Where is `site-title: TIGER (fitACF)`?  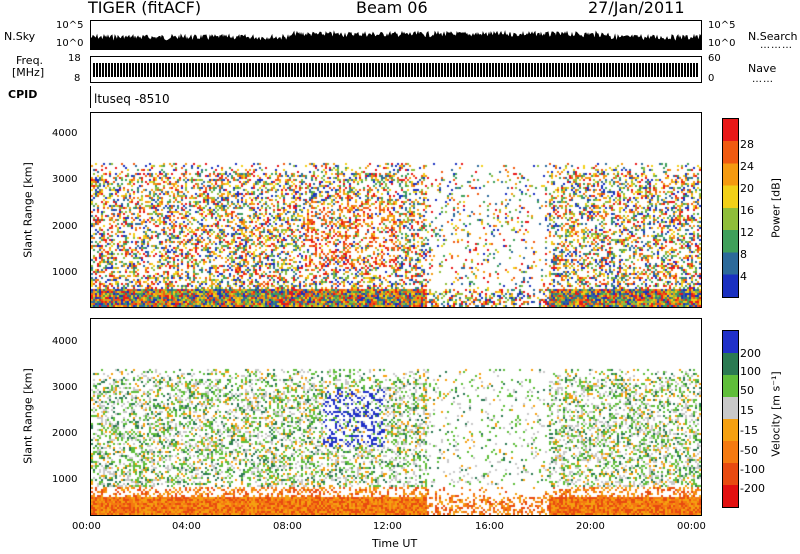 site-title: TIGER (fitACF) is located at coordinates (145, 8).